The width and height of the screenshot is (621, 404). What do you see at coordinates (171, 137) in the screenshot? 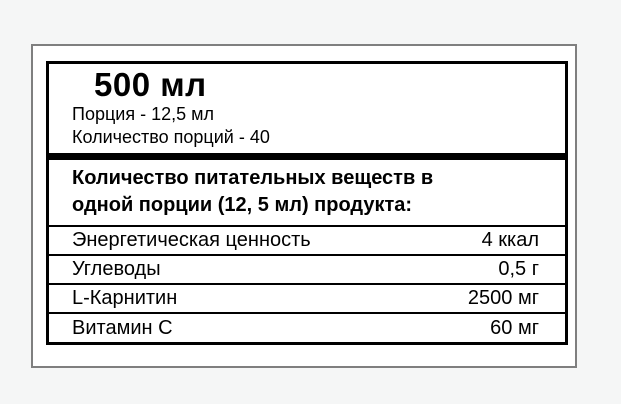
I see `servings-count-line: Количество порций - 40` at bounding box center [171, 137].